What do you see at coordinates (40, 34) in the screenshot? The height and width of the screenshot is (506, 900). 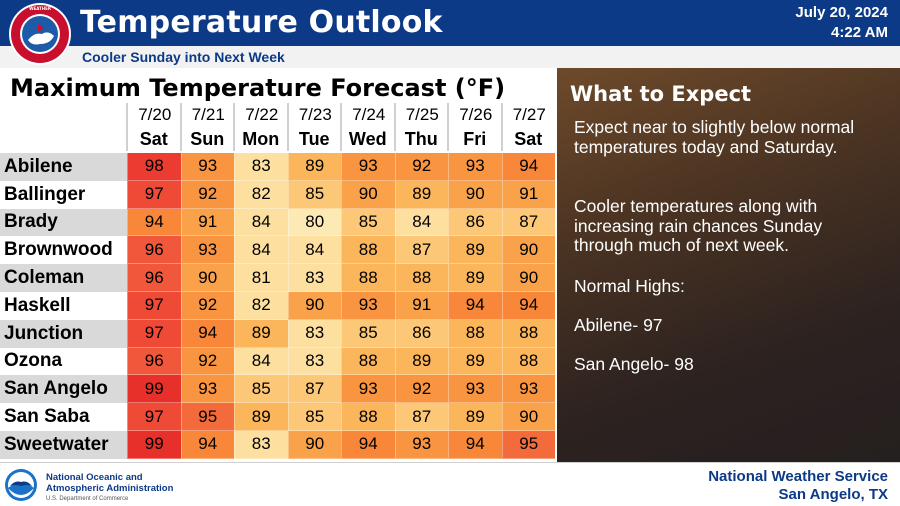 I see `nws-logo-icon: WEATHER` at bounding box center [40, 34].